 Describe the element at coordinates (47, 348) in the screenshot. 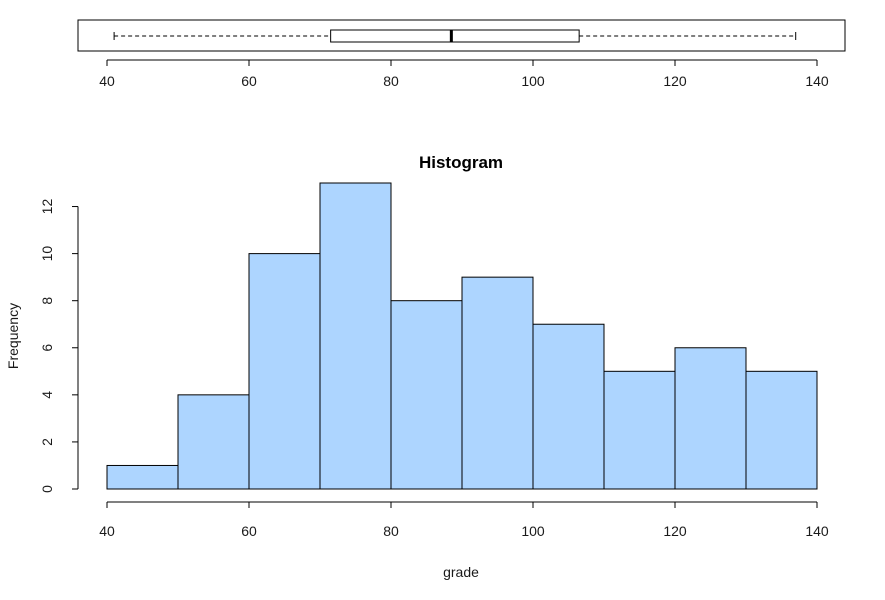

I see `y-tick-label: 6` at that location.